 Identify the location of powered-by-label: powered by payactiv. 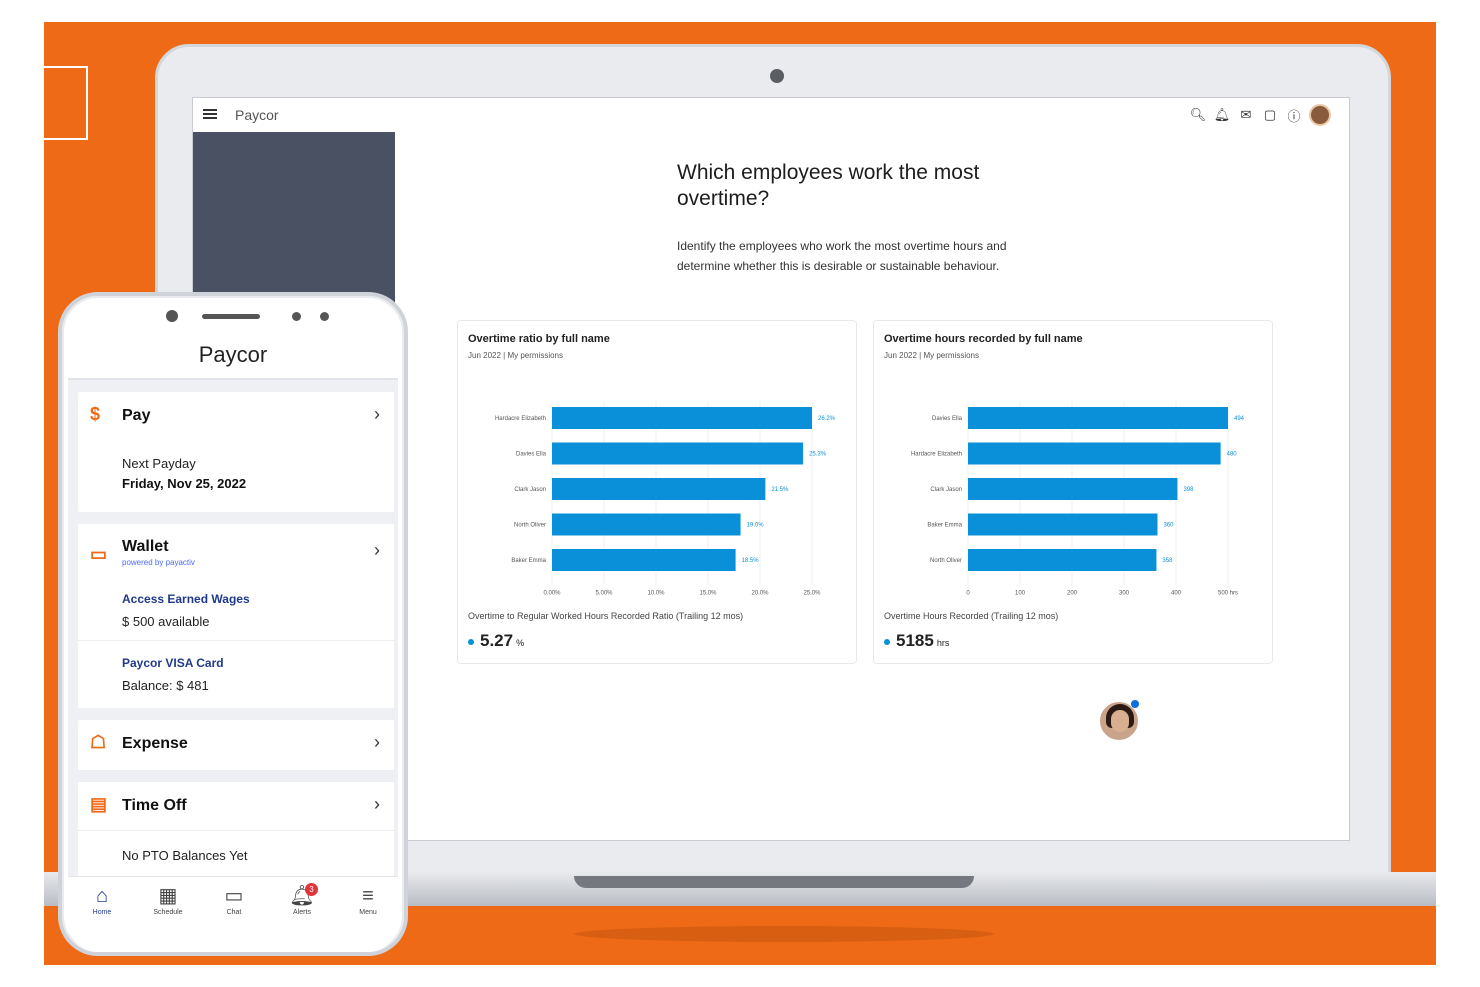
(158, 562).